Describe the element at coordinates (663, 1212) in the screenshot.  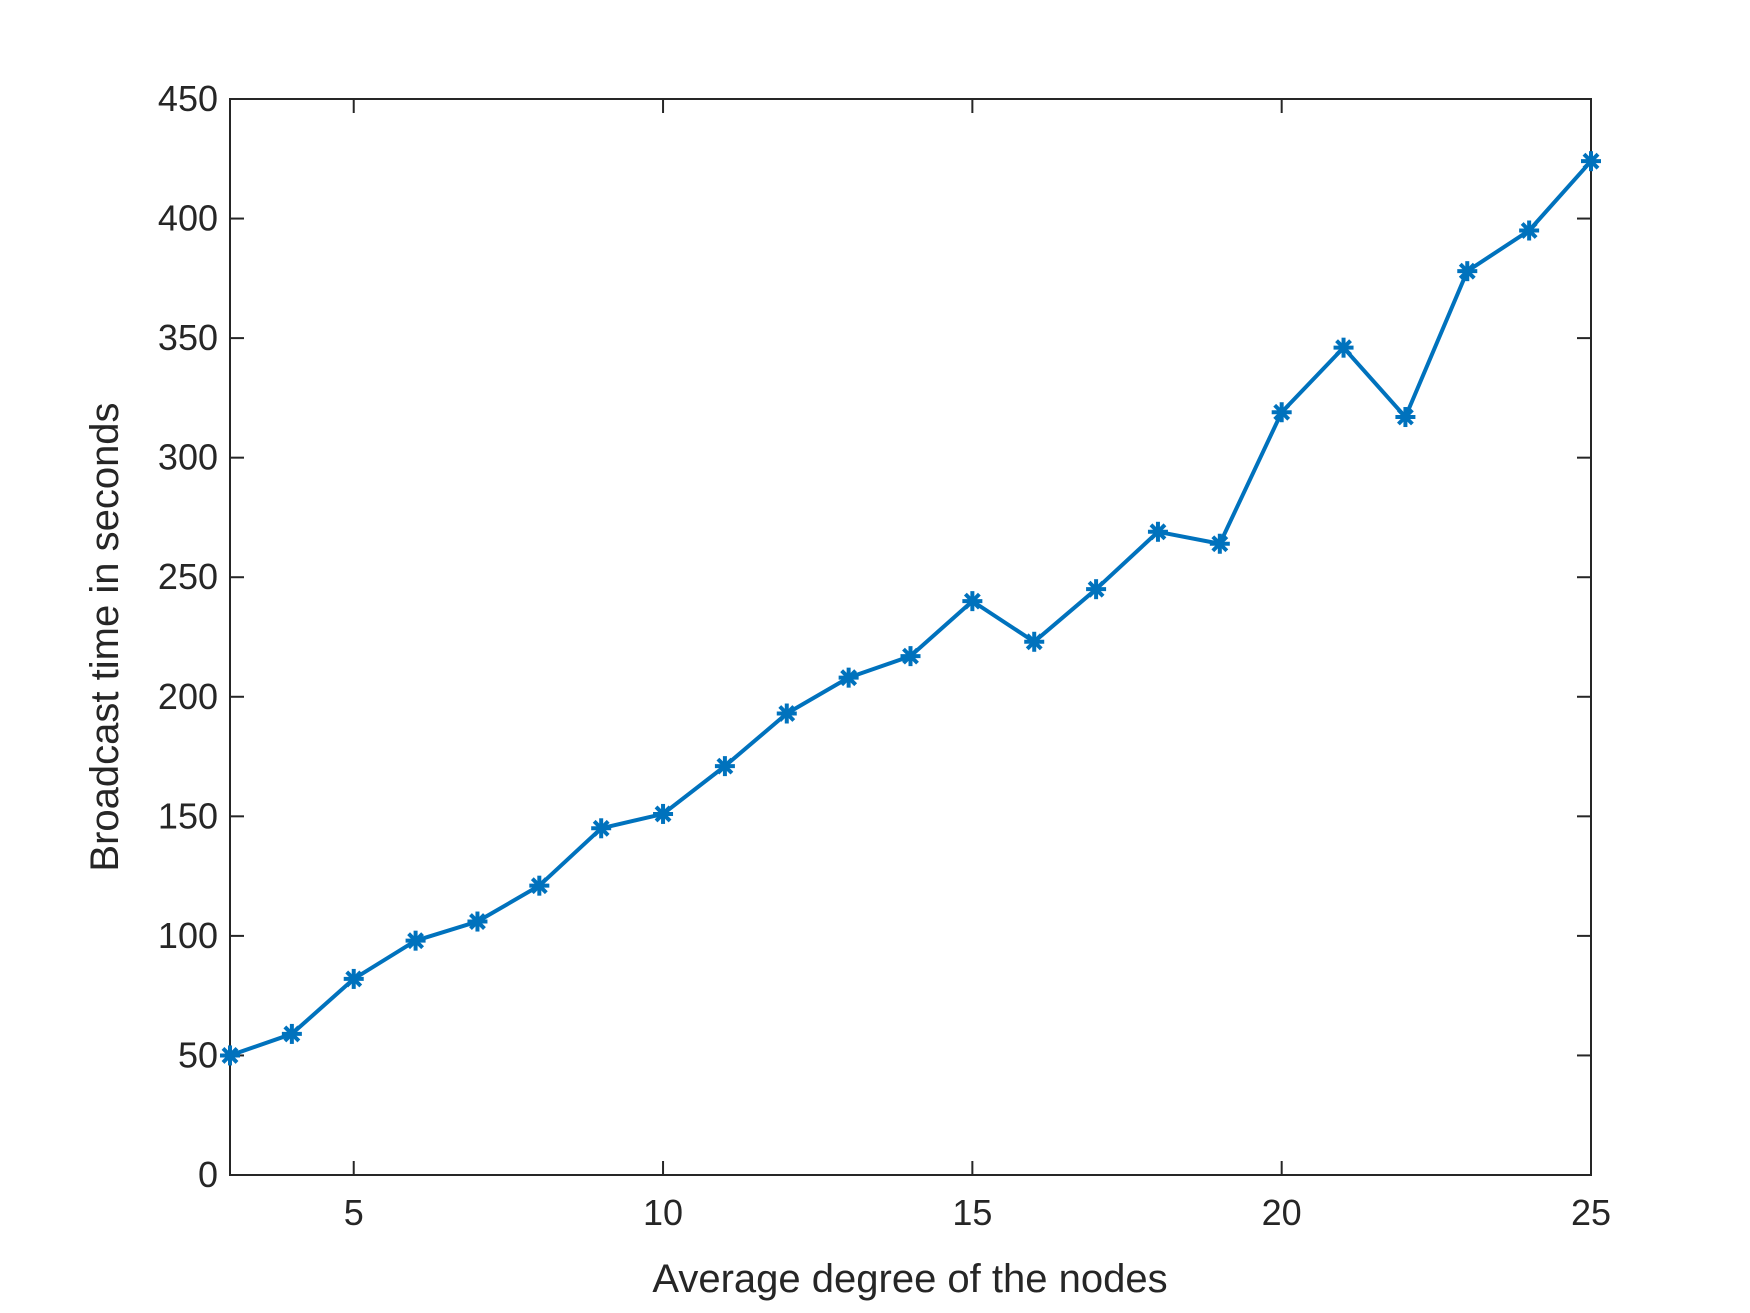
I see `x-tick-label: 10` at that location.